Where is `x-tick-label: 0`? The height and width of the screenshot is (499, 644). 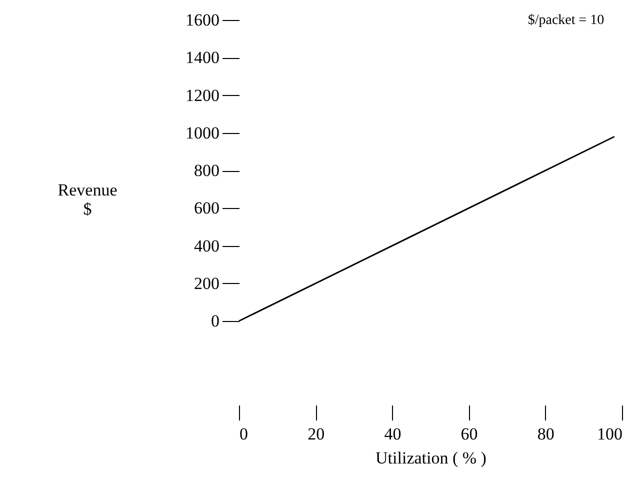
x-tick-label: 0 is located at coordinates (244, 434).